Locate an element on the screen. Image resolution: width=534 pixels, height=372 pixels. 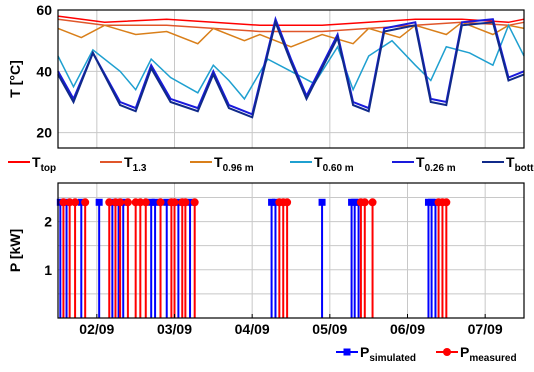
x-tick-label: 06/09 is located at coordinates (407, 329).